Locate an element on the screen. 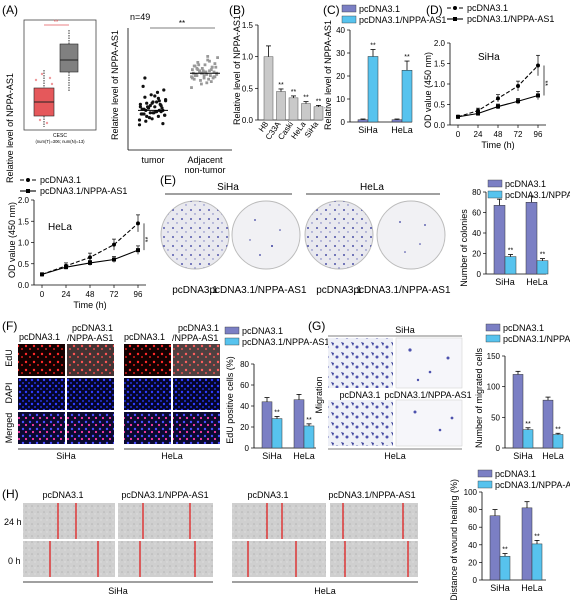 The height and width of the screenshot is (605, 570). e-cell-siha: SiHa is located at coordinates (228, 187).